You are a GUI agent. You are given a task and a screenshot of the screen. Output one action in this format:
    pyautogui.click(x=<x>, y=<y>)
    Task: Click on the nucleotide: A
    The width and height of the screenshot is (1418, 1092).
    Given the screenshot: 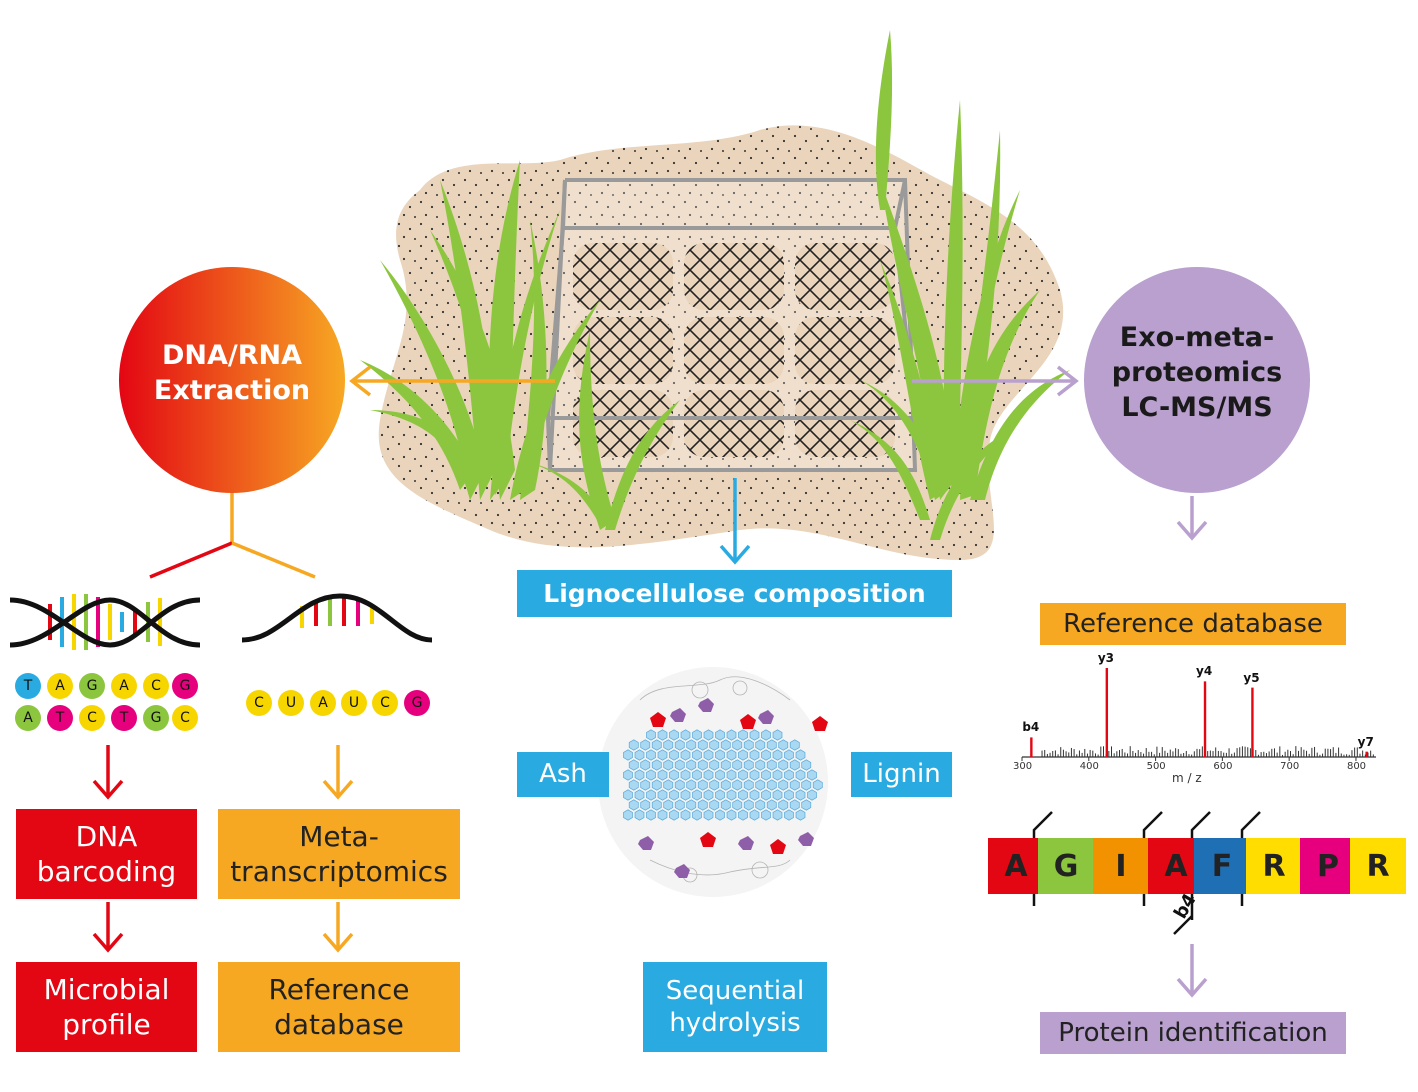 What is the action you would take?
    pyautogui.click(x=28, y=718)
    